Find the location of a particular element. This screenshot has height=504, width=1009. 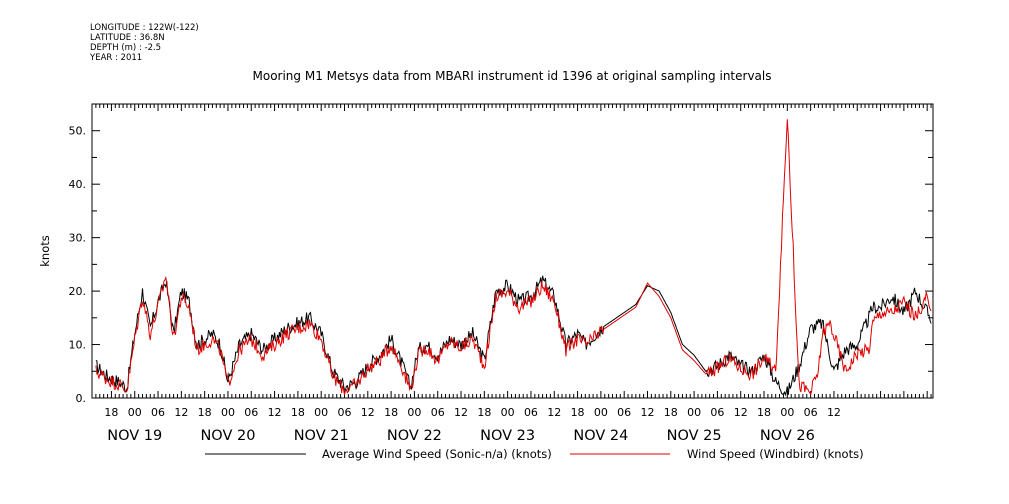

y-tick-label: 0. is located at coordinates (81, 398).